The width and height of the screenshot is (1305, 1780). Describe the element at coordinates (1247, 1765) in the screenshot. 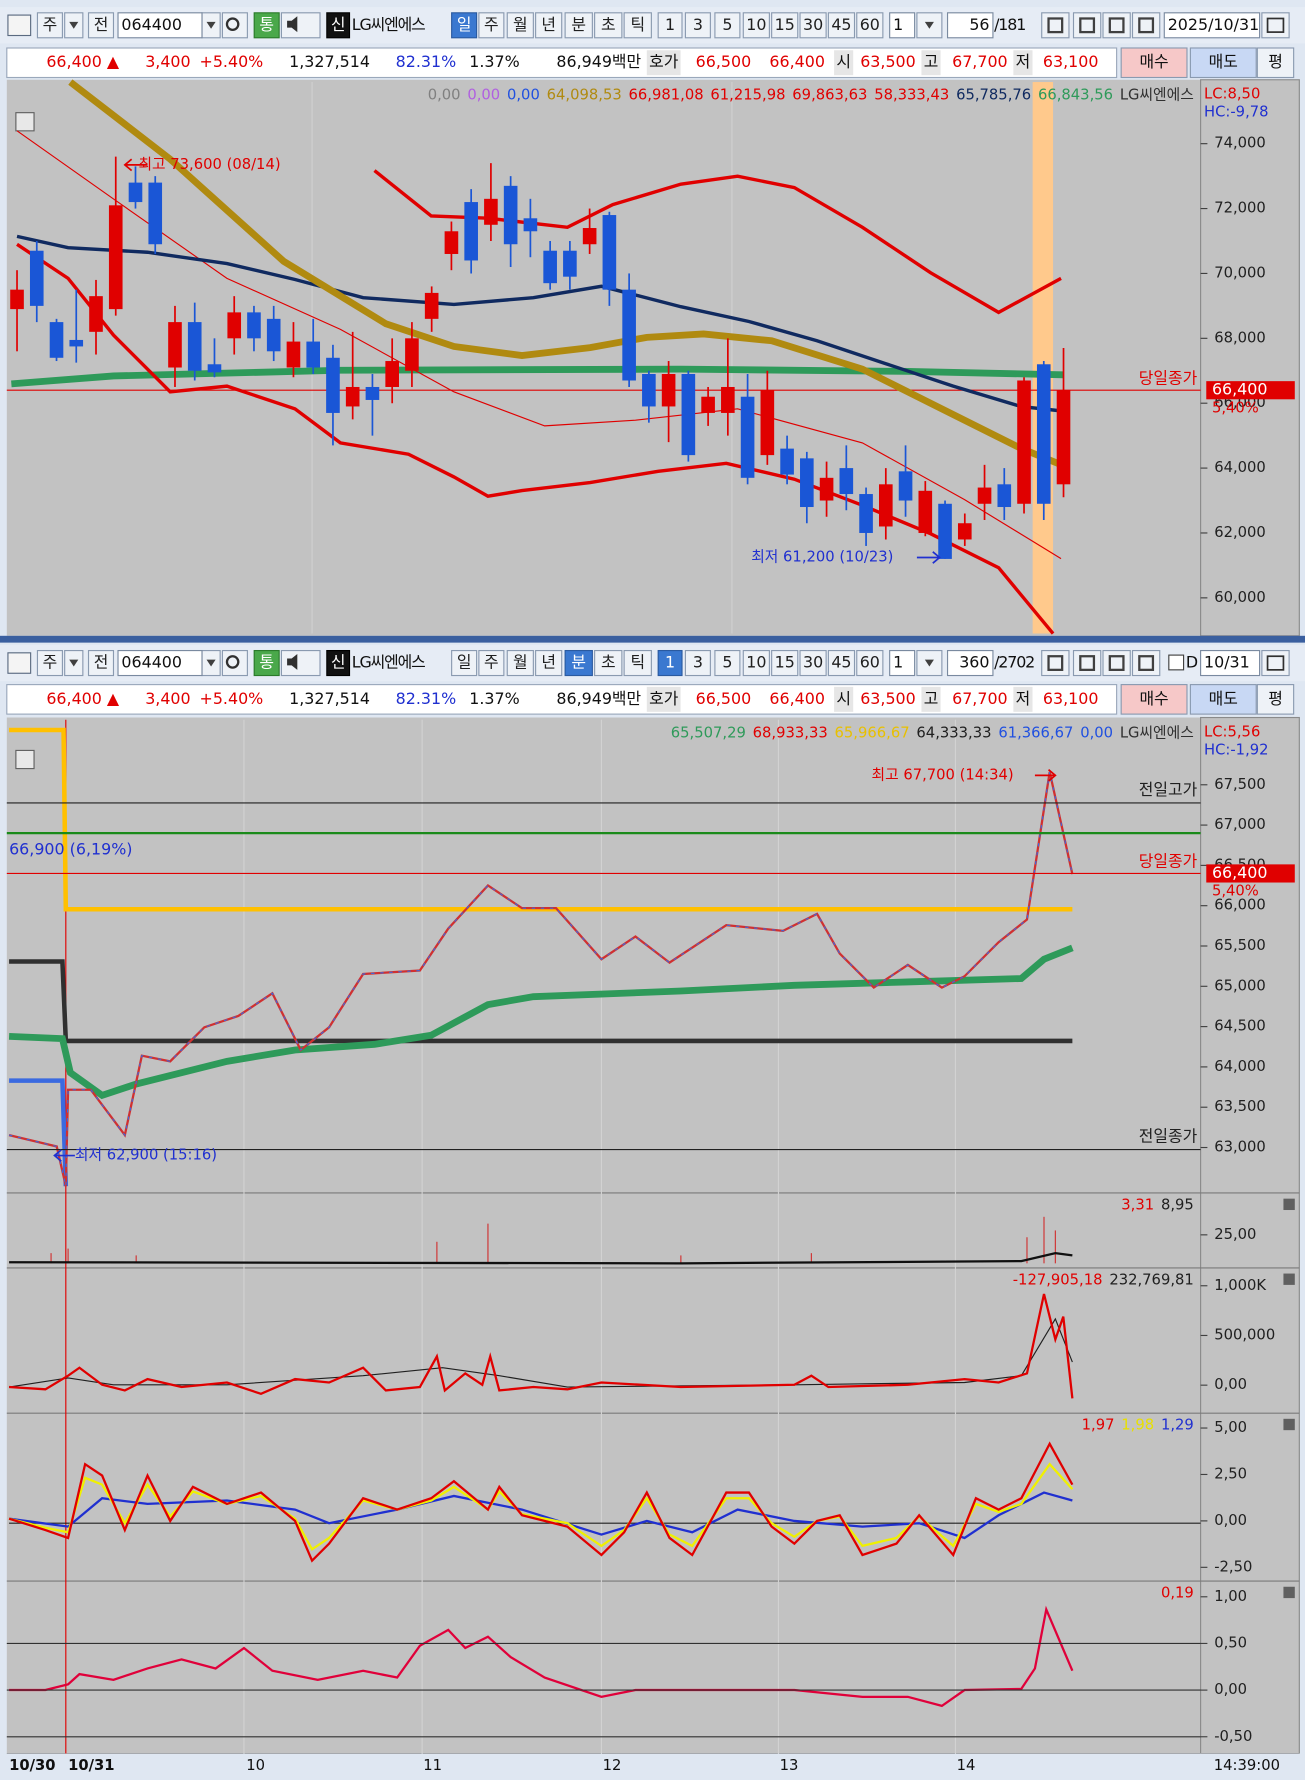

I see `current-time: 14:39:00` at that location.